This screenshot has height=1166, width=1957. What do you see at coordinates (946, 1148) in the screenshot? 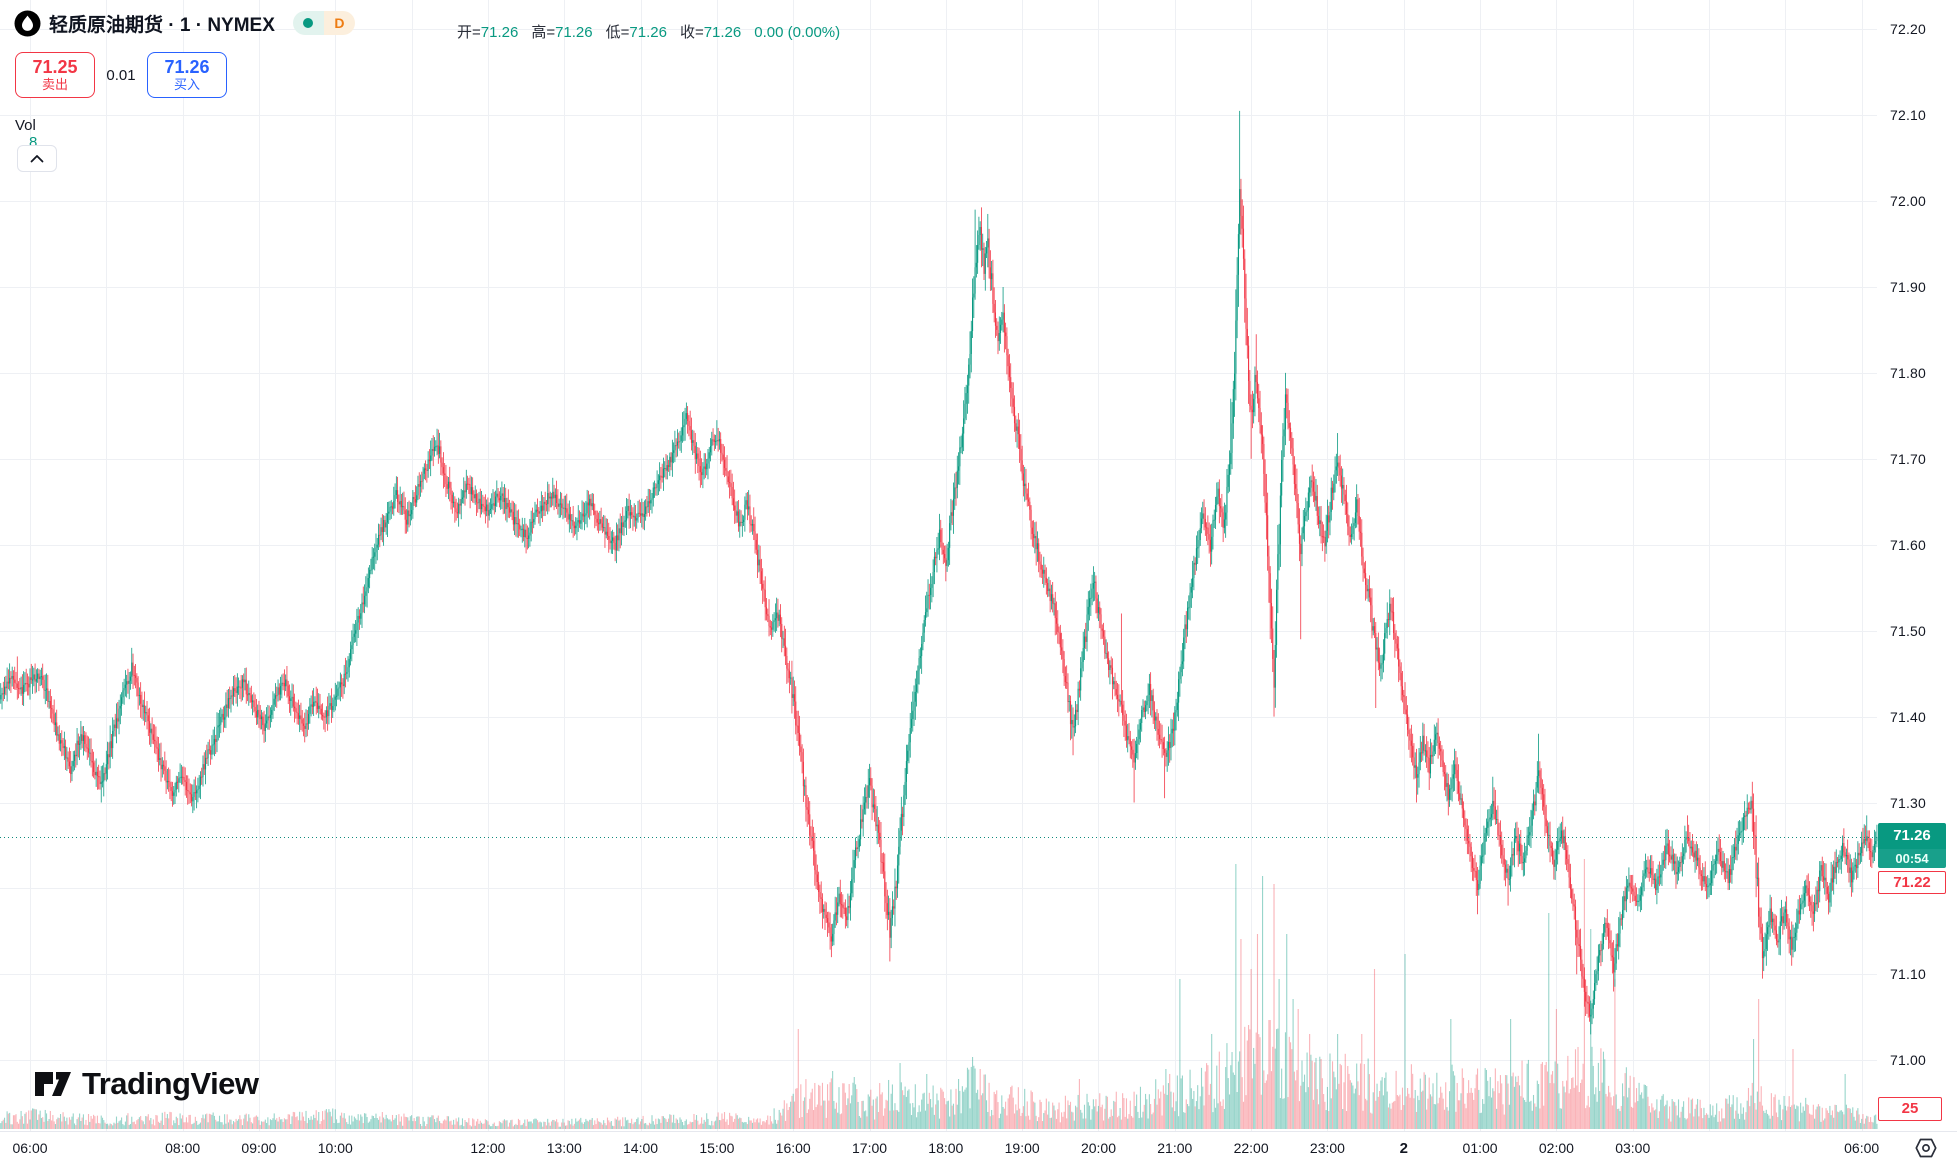
I see `time-tick-label: 18:00` at bounding box center [946, 1148].